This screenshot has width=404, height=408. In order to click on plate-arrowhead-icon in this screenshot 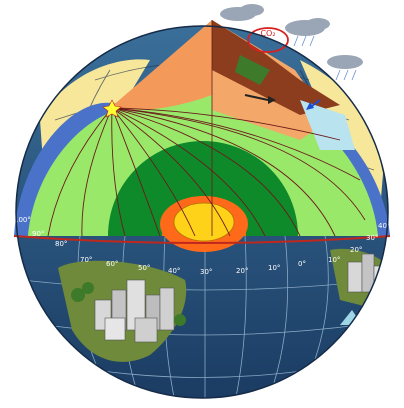, I will do `click(272, 100)`.